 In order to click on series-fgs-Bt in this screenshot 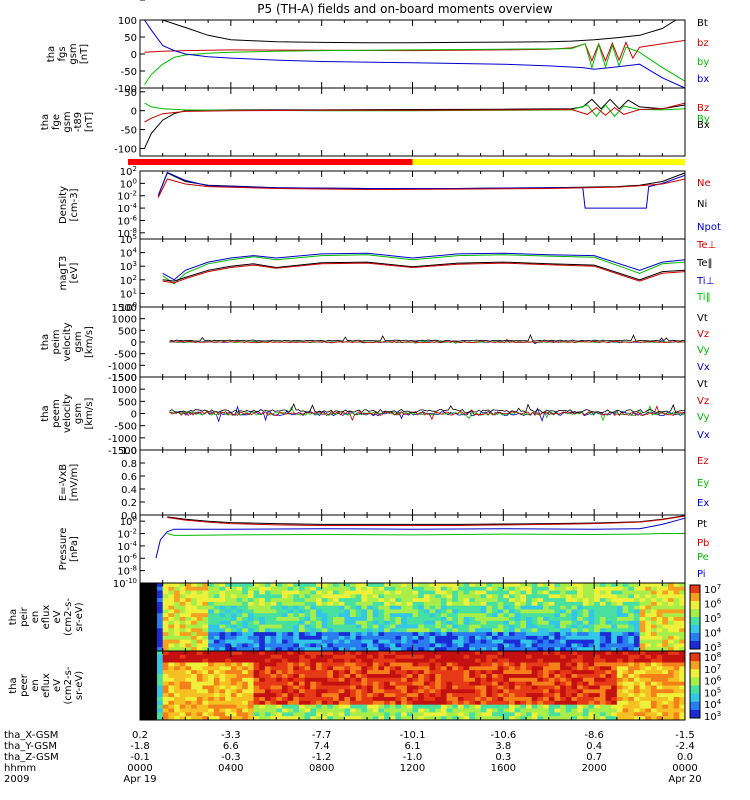, I will do `click(414, 31)`.